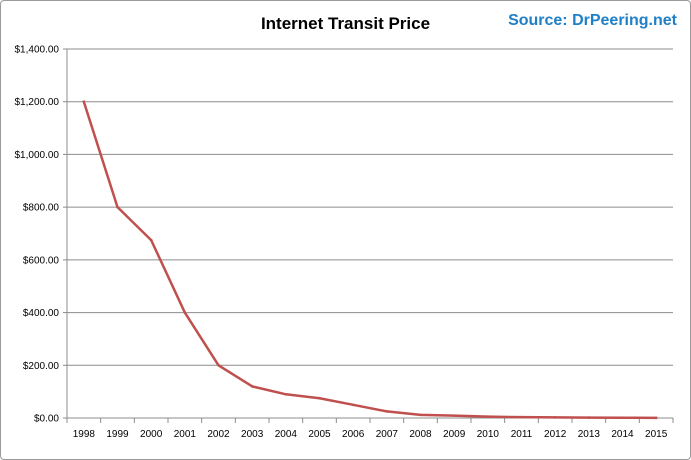 This screenshot has width=691, height=460. I want to click on x-tick-label: 2014, so click(622, 434).